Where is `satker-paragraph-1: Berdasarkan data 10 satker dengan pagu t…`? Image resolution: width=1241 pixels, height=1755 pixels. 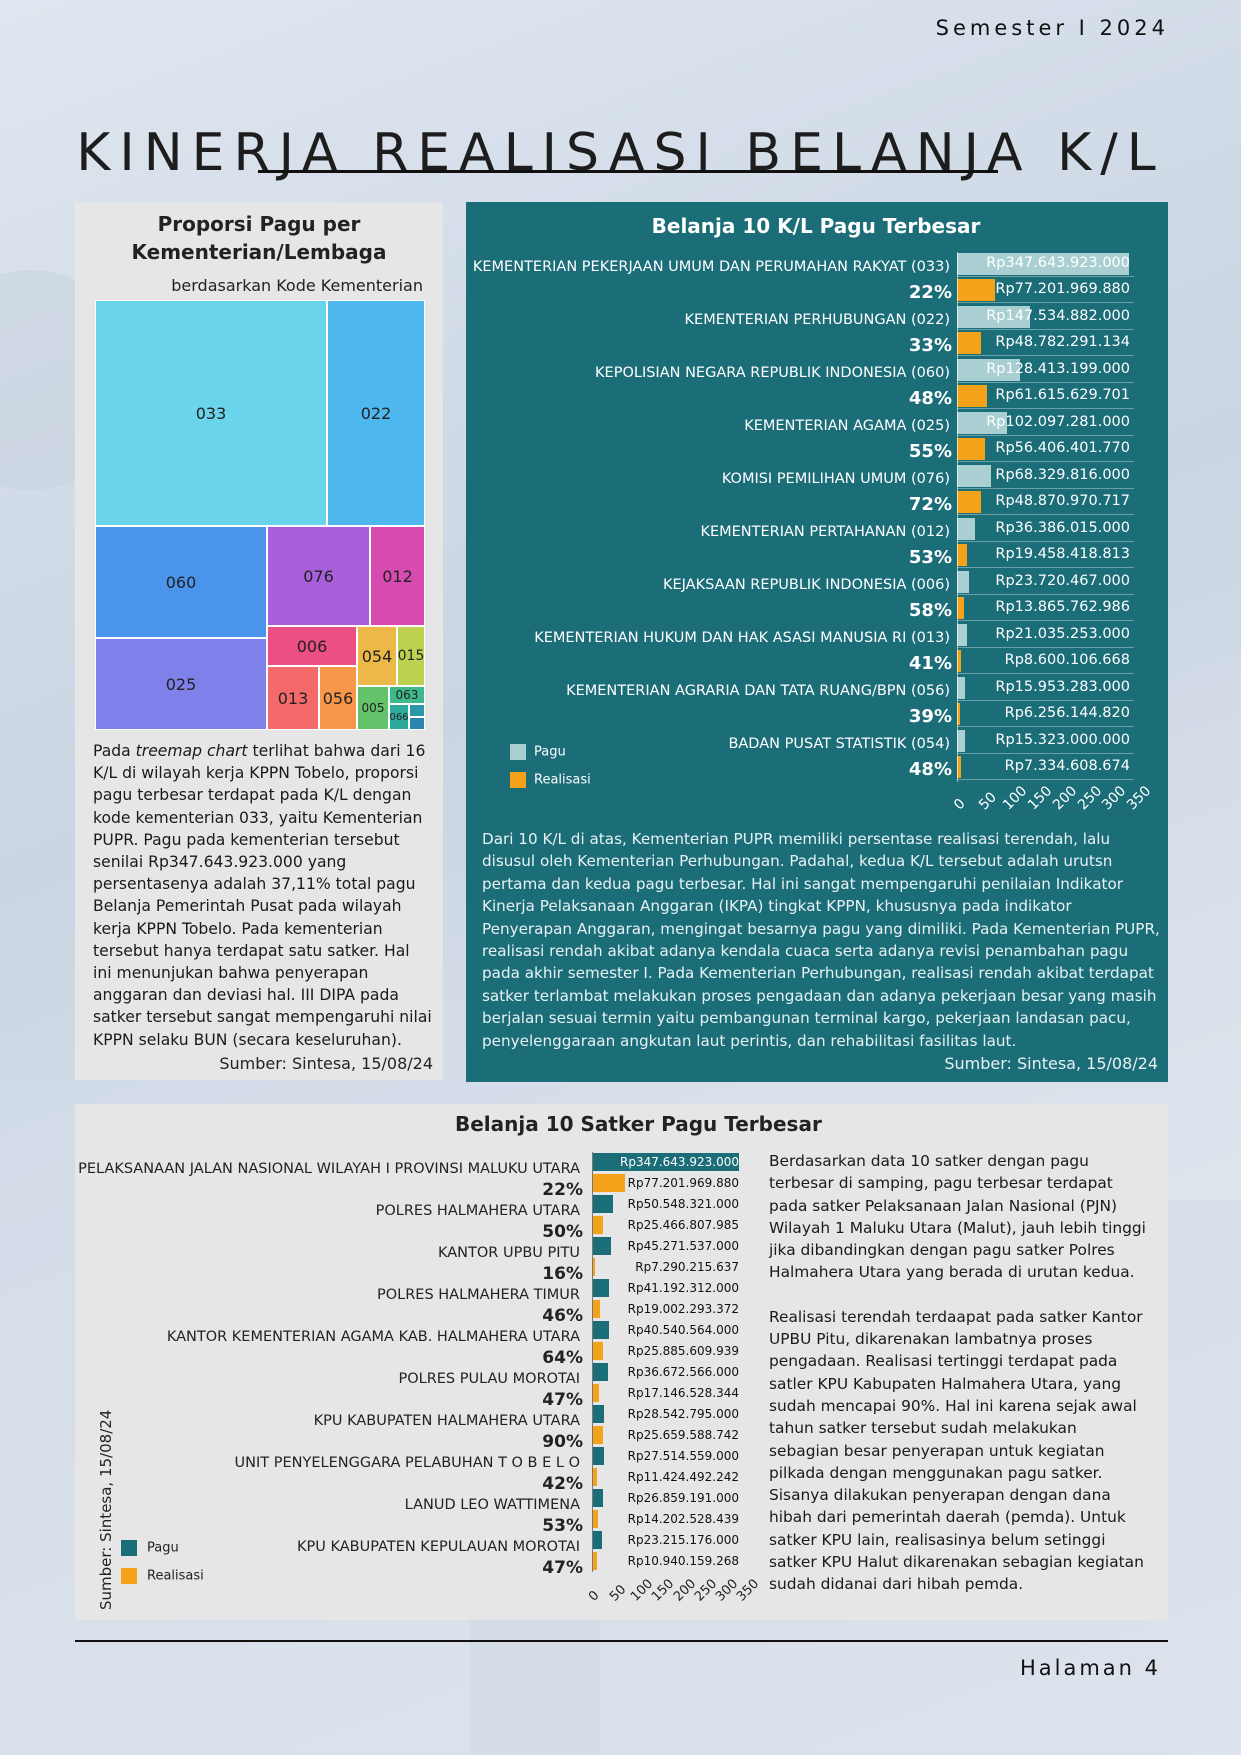 satker-paragraph-1: Berdasarkan data 10 satker dengan pagu t… is located at coordinates (957, 1217).